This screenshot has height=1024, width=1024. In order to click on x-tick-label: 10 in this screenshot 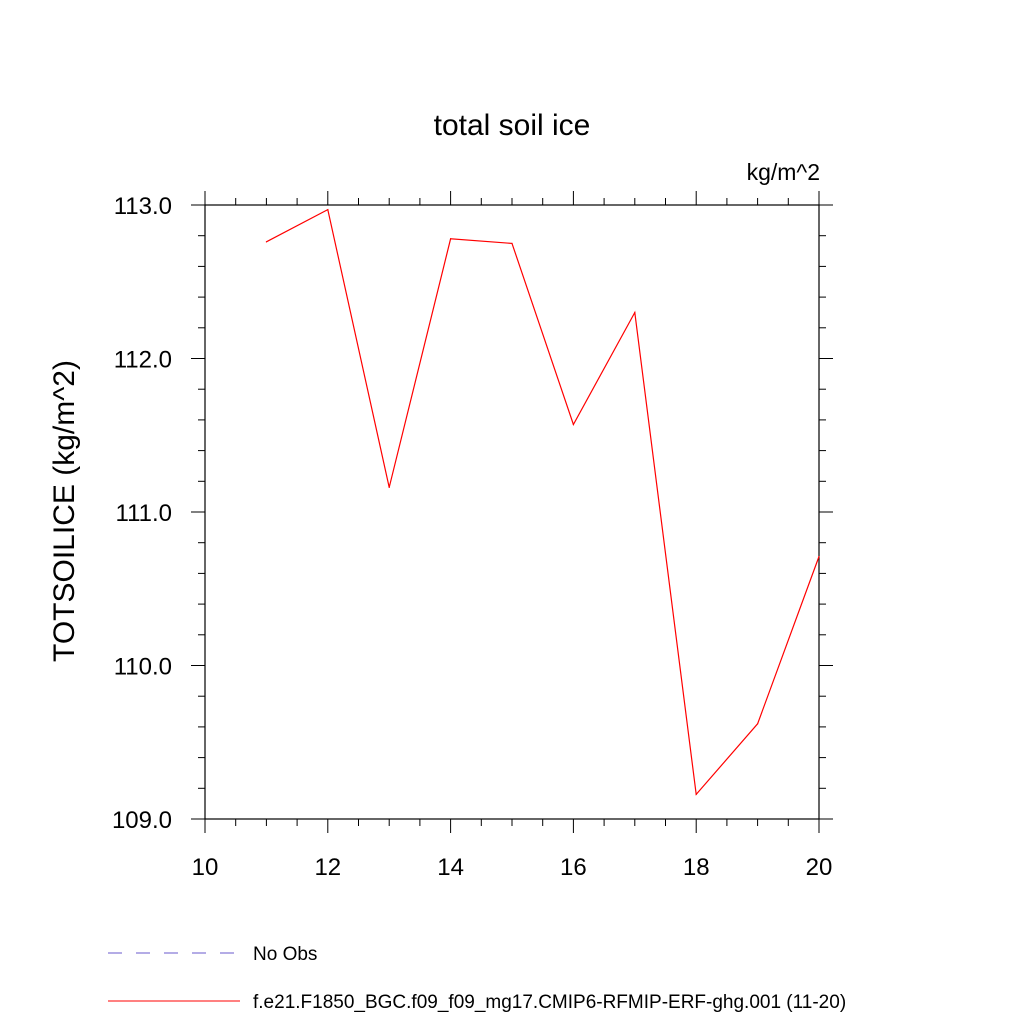, I will do `click(205, 867)`.